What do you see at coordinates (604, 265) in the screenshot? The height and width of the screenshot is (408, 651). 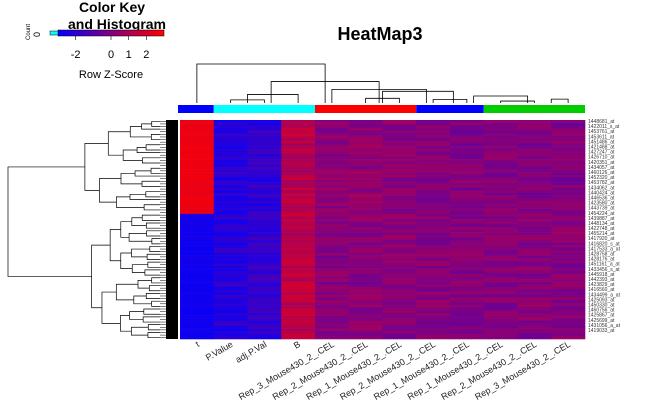 I see `row-label: 1451161_a_at` at bounding box center [604, 265].